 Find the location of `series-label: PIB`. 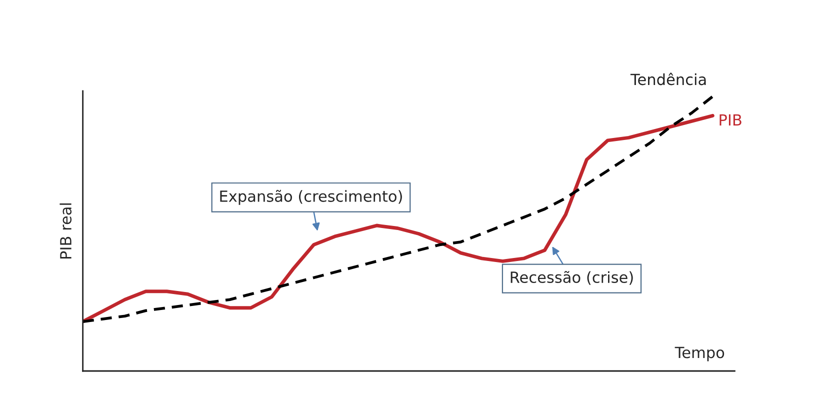

series-label: PIB is located at coordinates (731, 120).